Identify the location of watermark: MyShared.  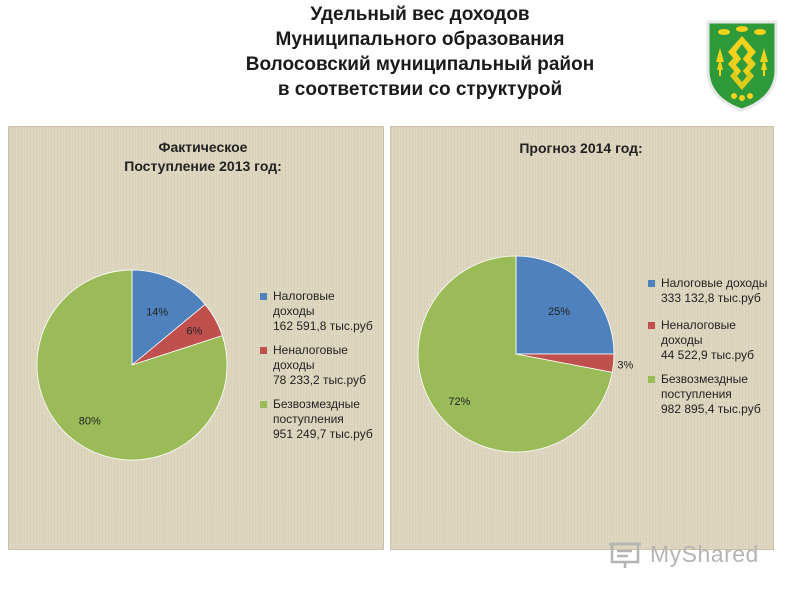
(686, 554).